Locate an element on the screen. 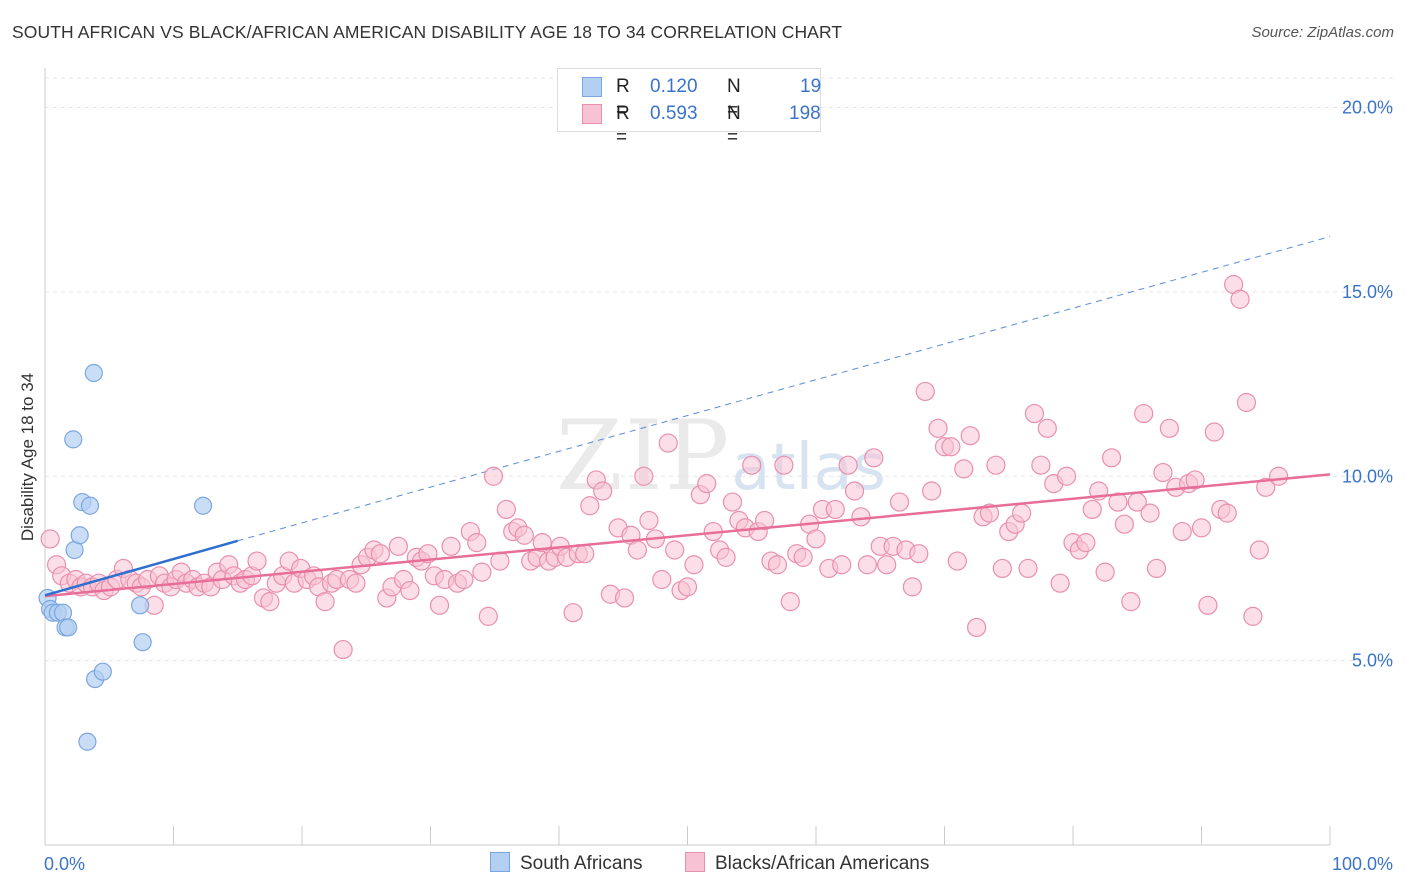  legend-item-south-africans: South Africans is located at coordinates (566, 863).